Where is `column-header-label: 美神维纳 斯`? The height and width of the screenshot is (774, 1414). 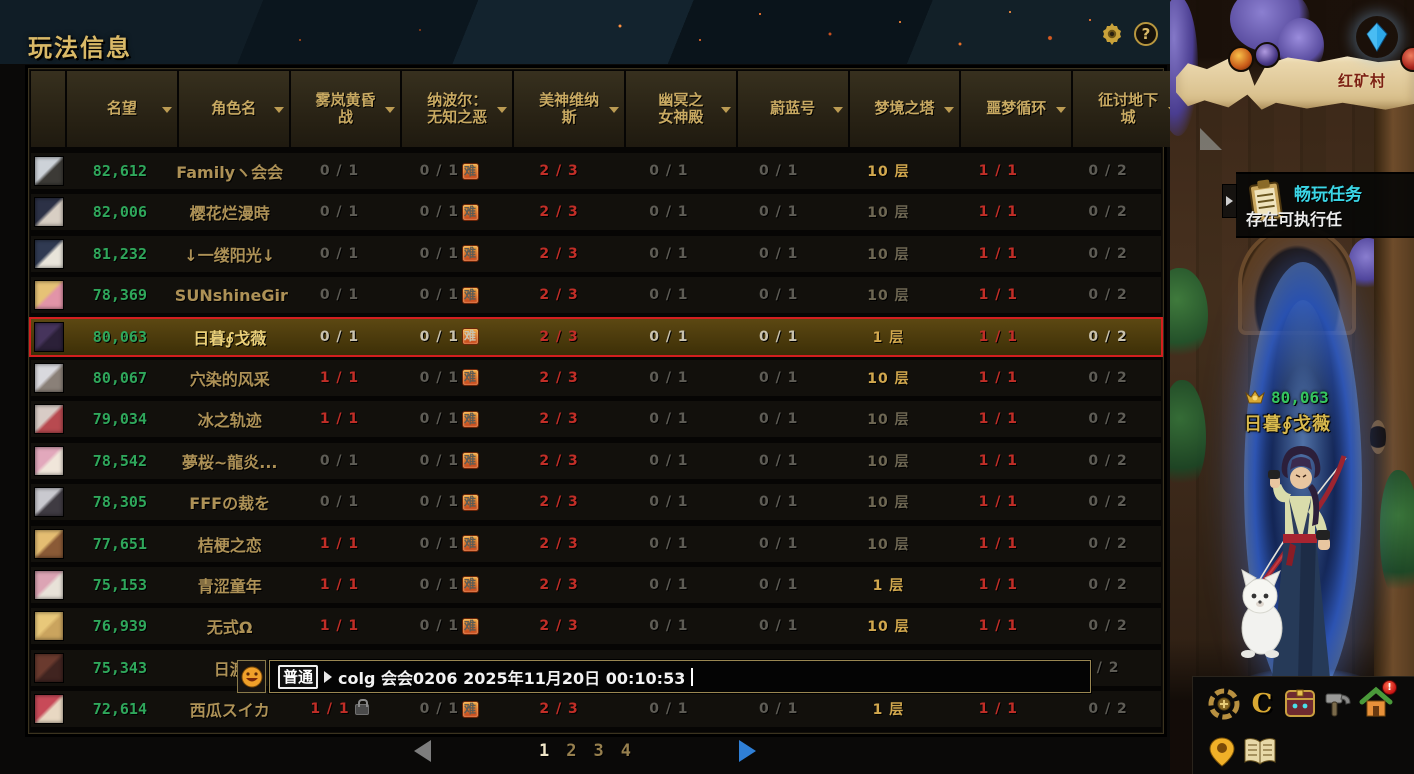 column-header-label: 美神维纳 斯 is located at coordinates (569, 108).